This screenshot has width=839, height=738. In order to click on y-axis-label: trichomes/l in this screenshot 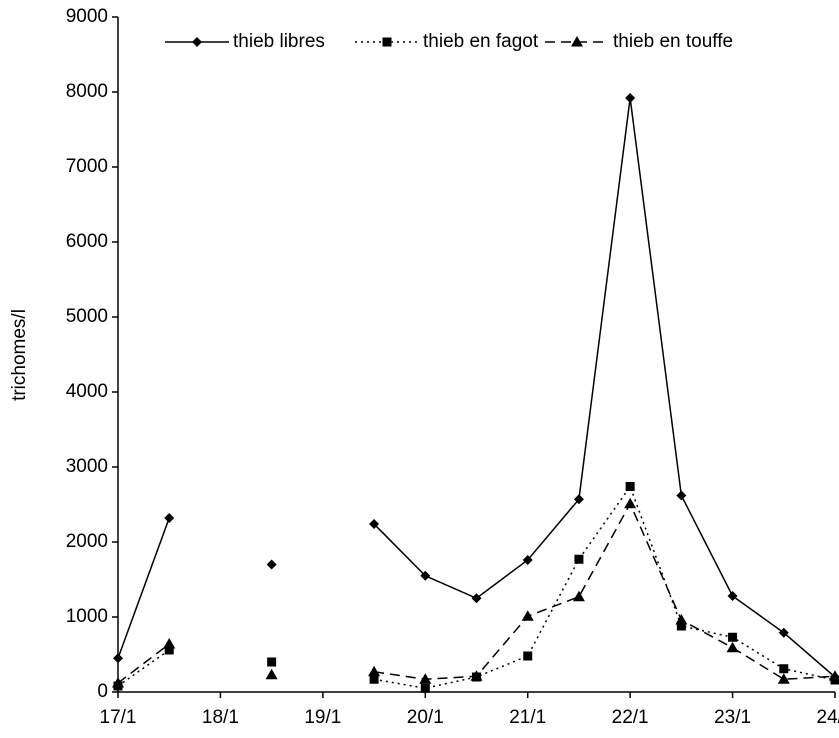, I will do `click(19, 355)`.